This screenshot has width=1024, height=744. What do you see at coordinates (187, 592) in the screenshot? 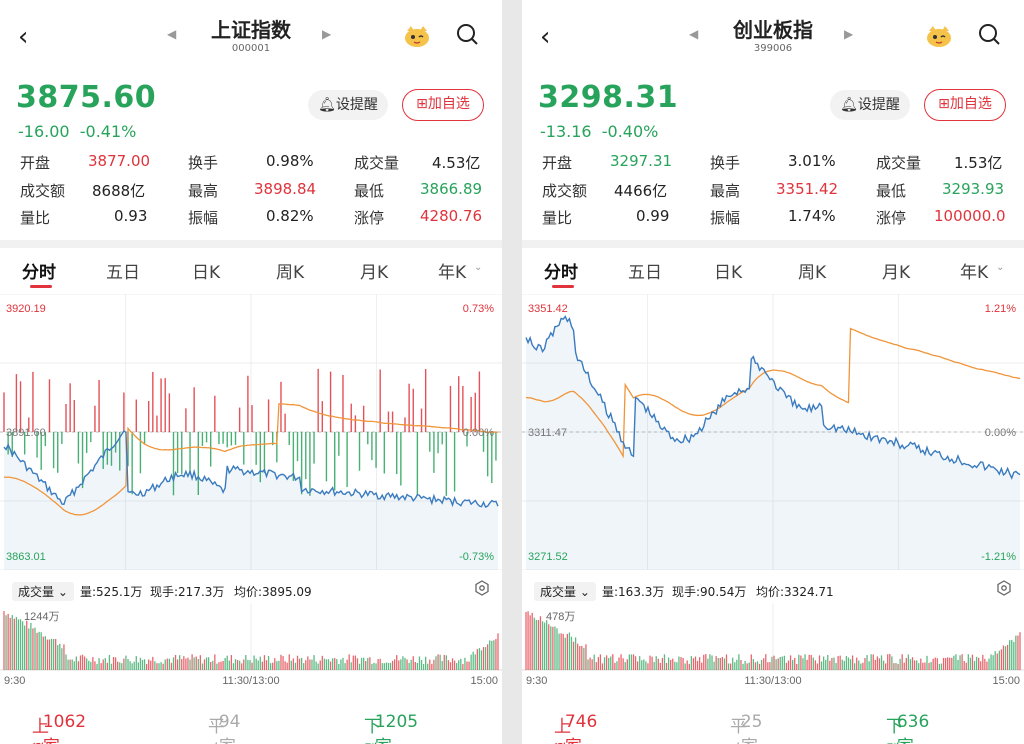
I see `current-hand-value: 现手:217.3万` at bounding box center [187, 592].